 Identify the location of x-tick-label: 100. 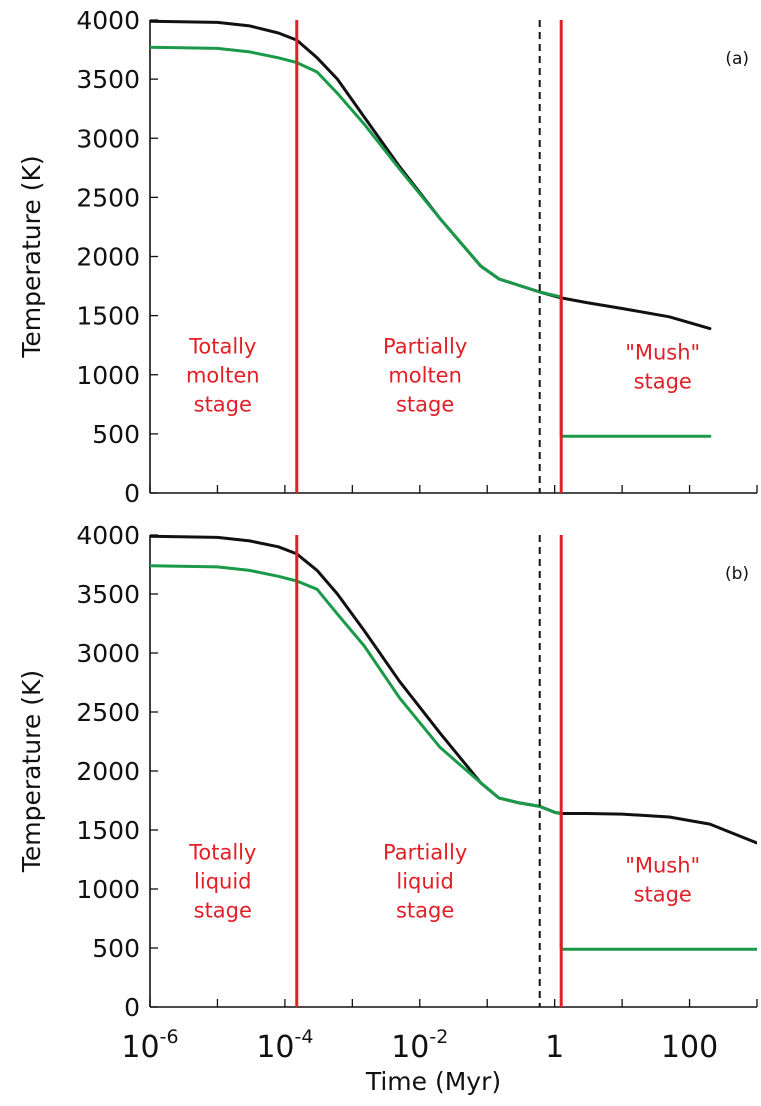
(689, 1047).